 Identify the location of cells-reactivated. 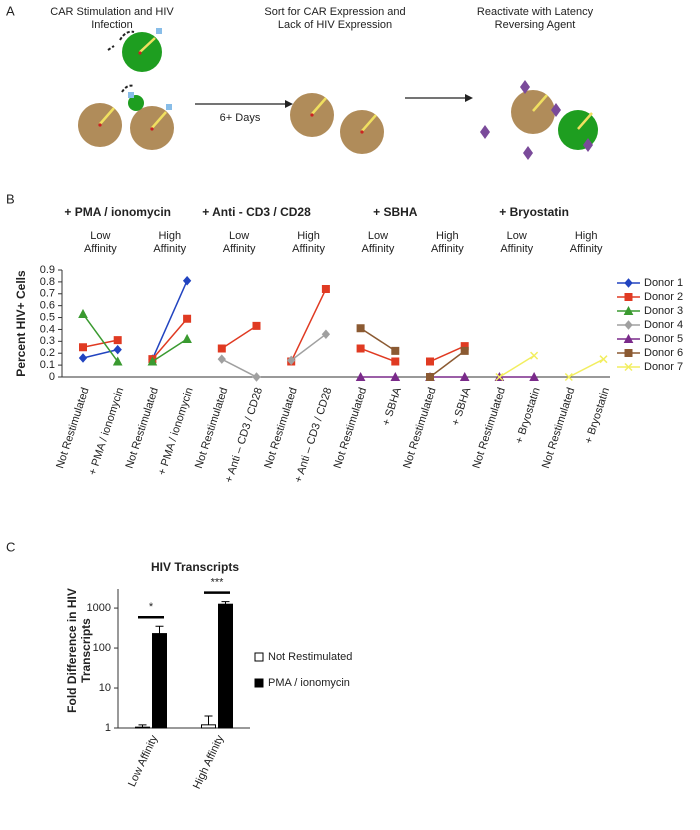
(539, 120).